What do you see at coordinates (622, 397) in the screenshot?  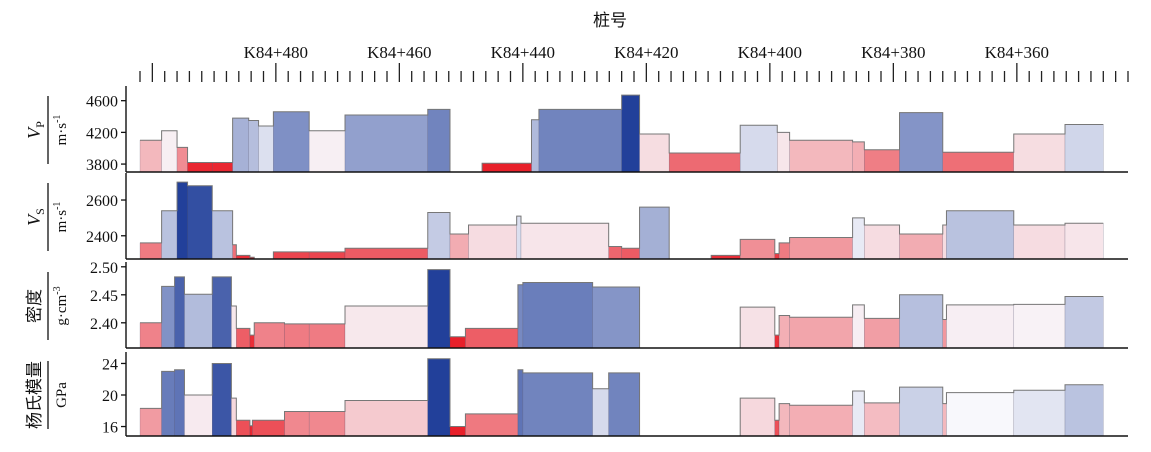 I see `value-outline` at bounding box center [622, 397].